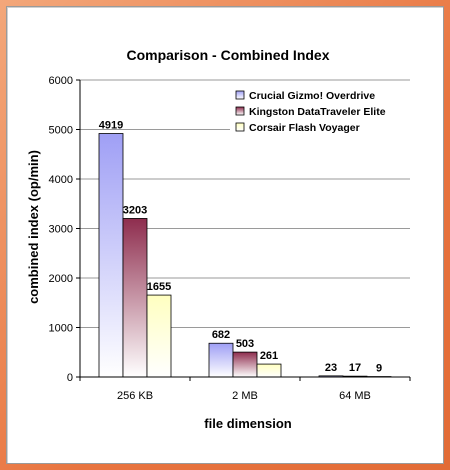 The height and width of the screenshot is (470, 450). I want to click on x-tick-label: 256 KB, so click(135, 396).